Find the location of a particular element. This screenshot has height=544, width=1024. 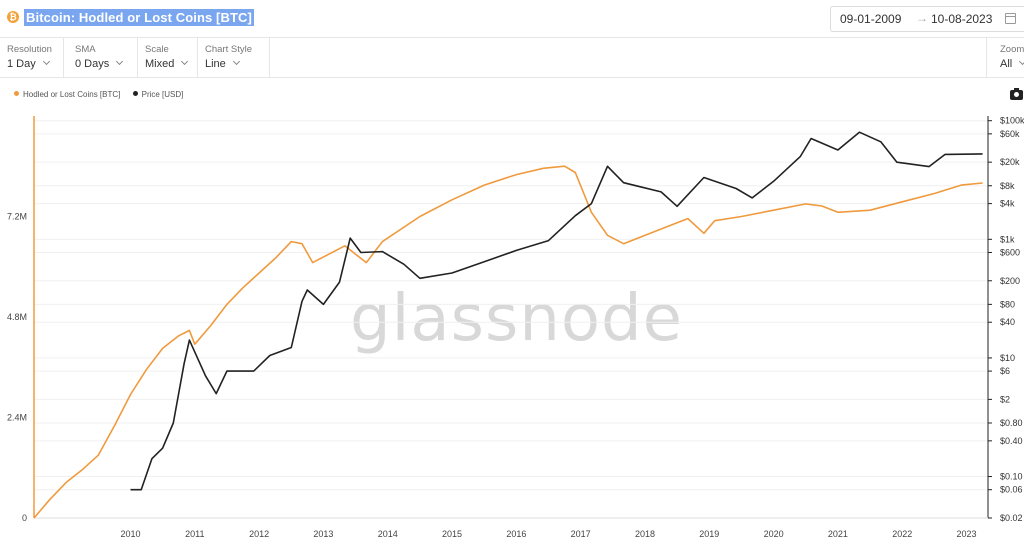

date-from: 09-01-2009 is located at coordinates (871, 19).